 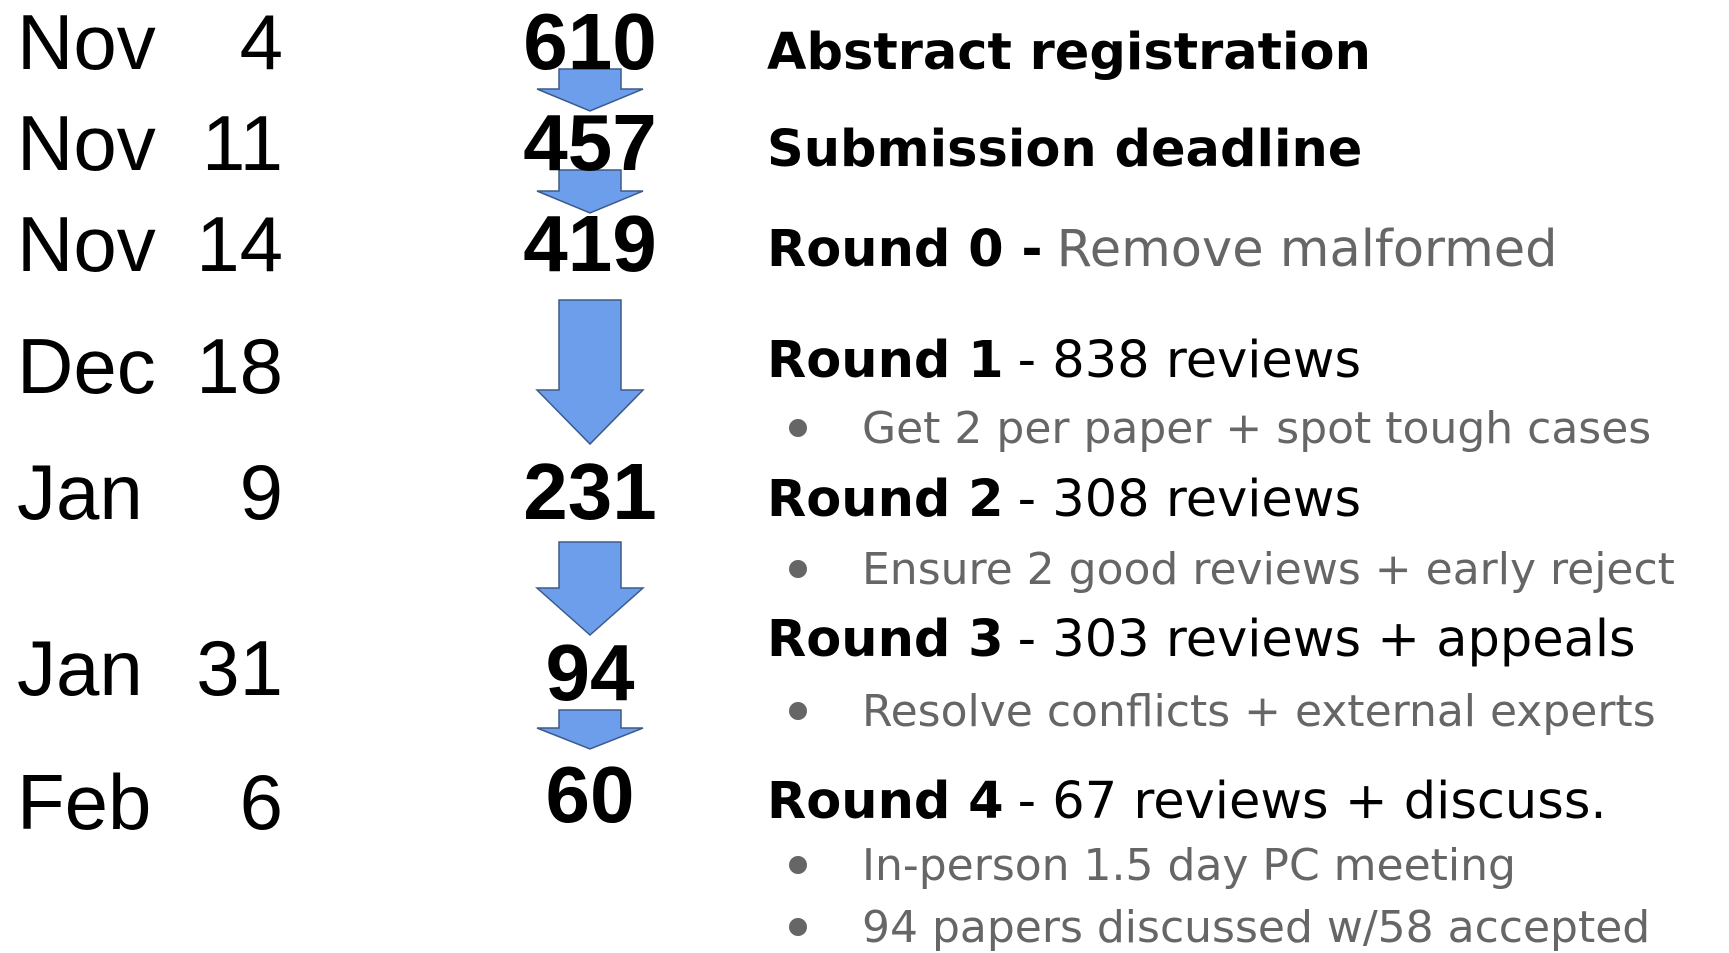 I want to click on date-day: 9, so click(x=261, y=492).